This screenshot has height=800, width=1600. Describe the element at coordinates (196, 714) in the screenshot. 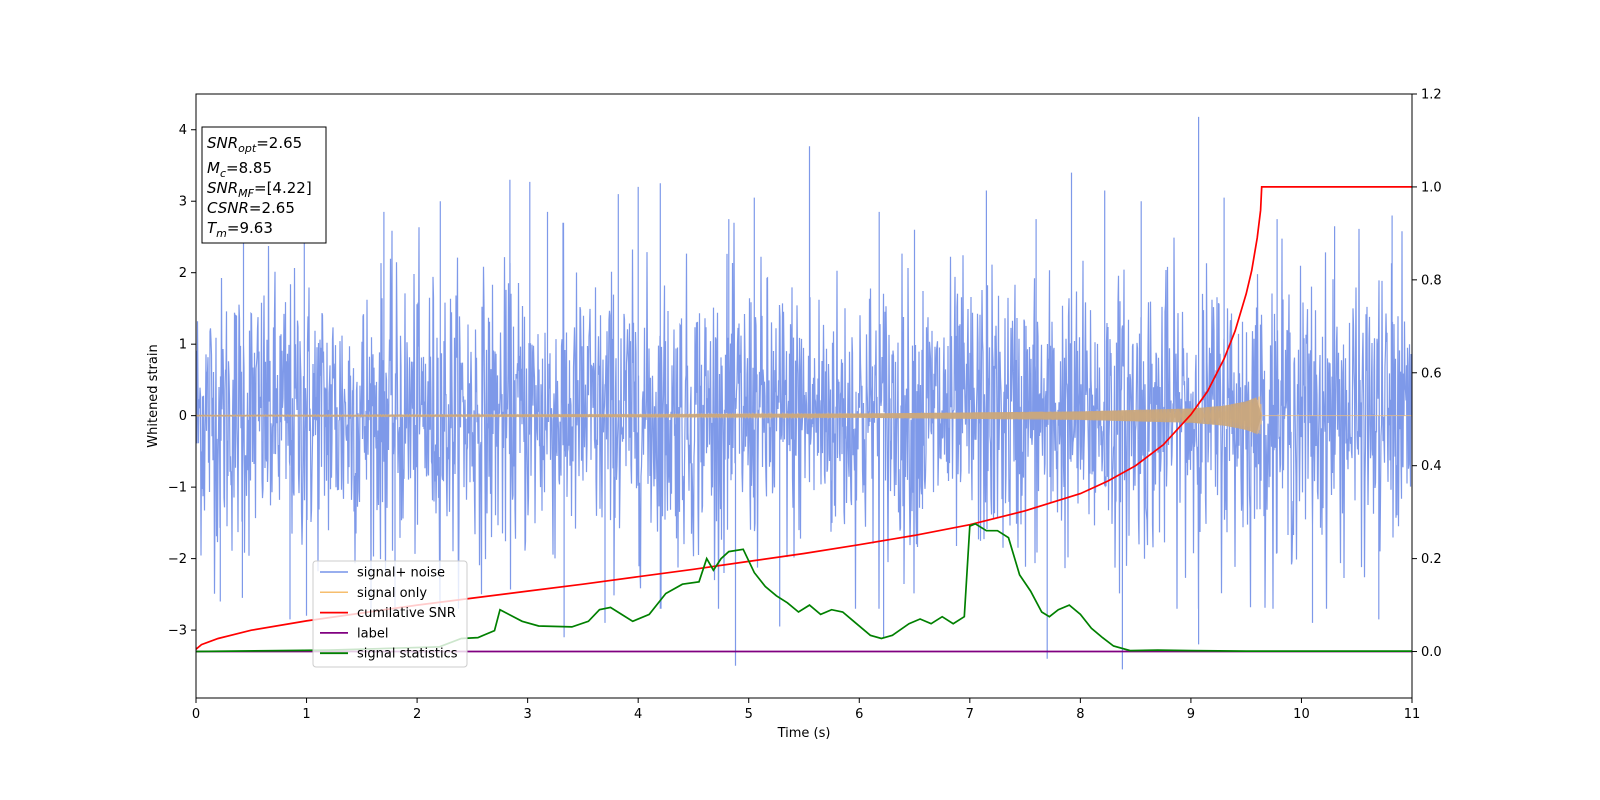

I see `x-tick-label: 0` at that location.